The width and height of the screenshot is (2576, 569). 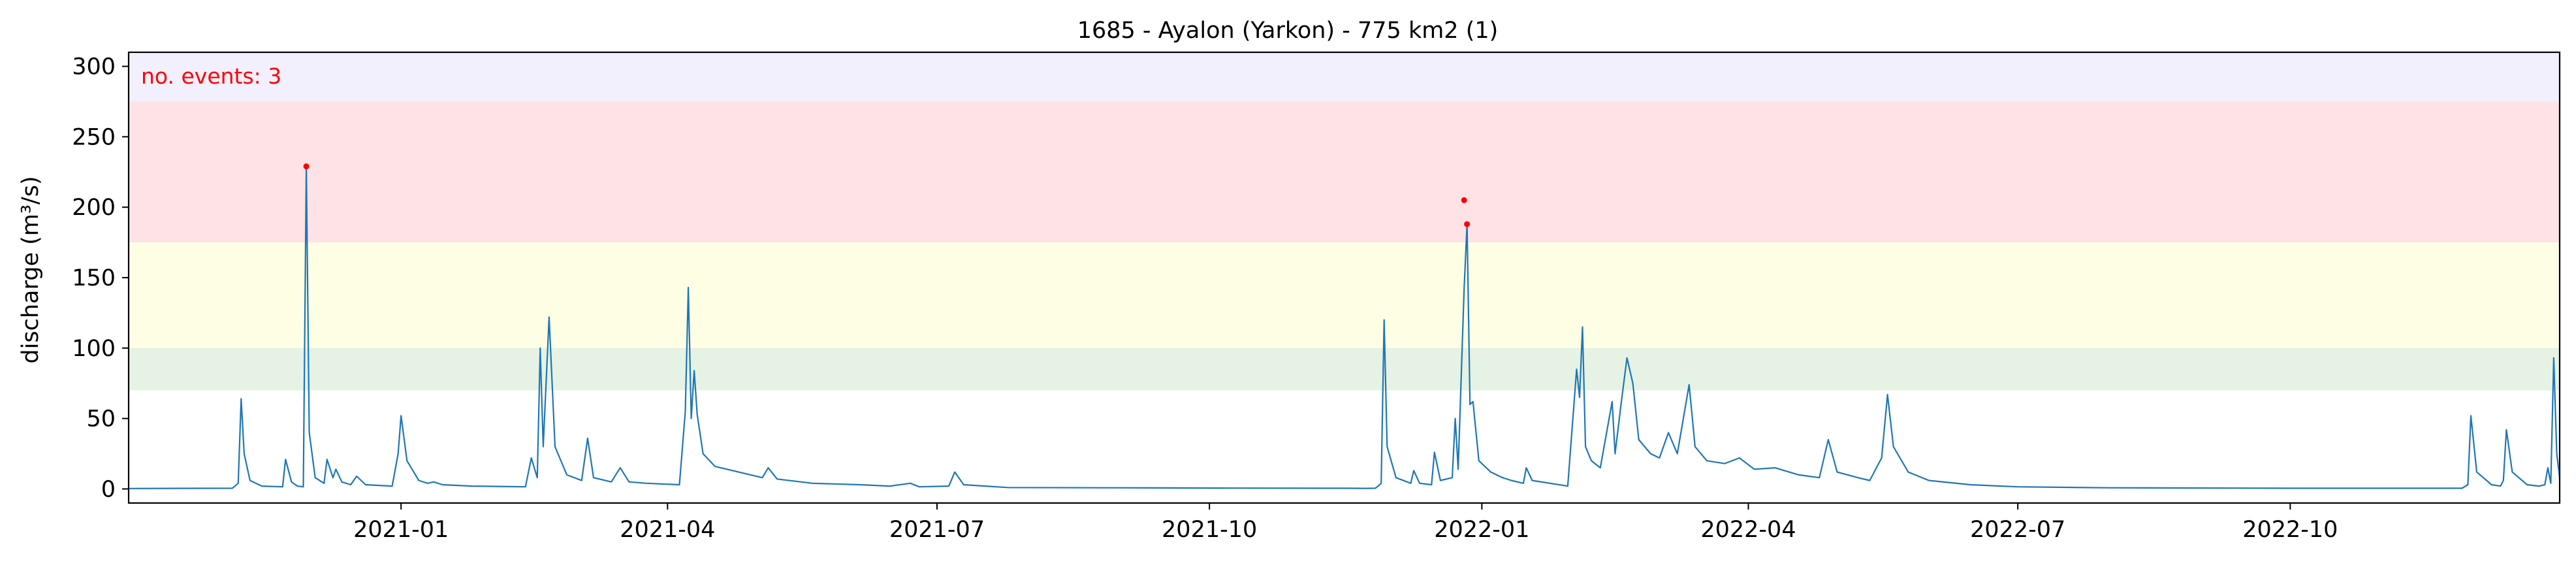 I want to click on y-axis-label: discharge (m³/s), so click(x=31, y=269).